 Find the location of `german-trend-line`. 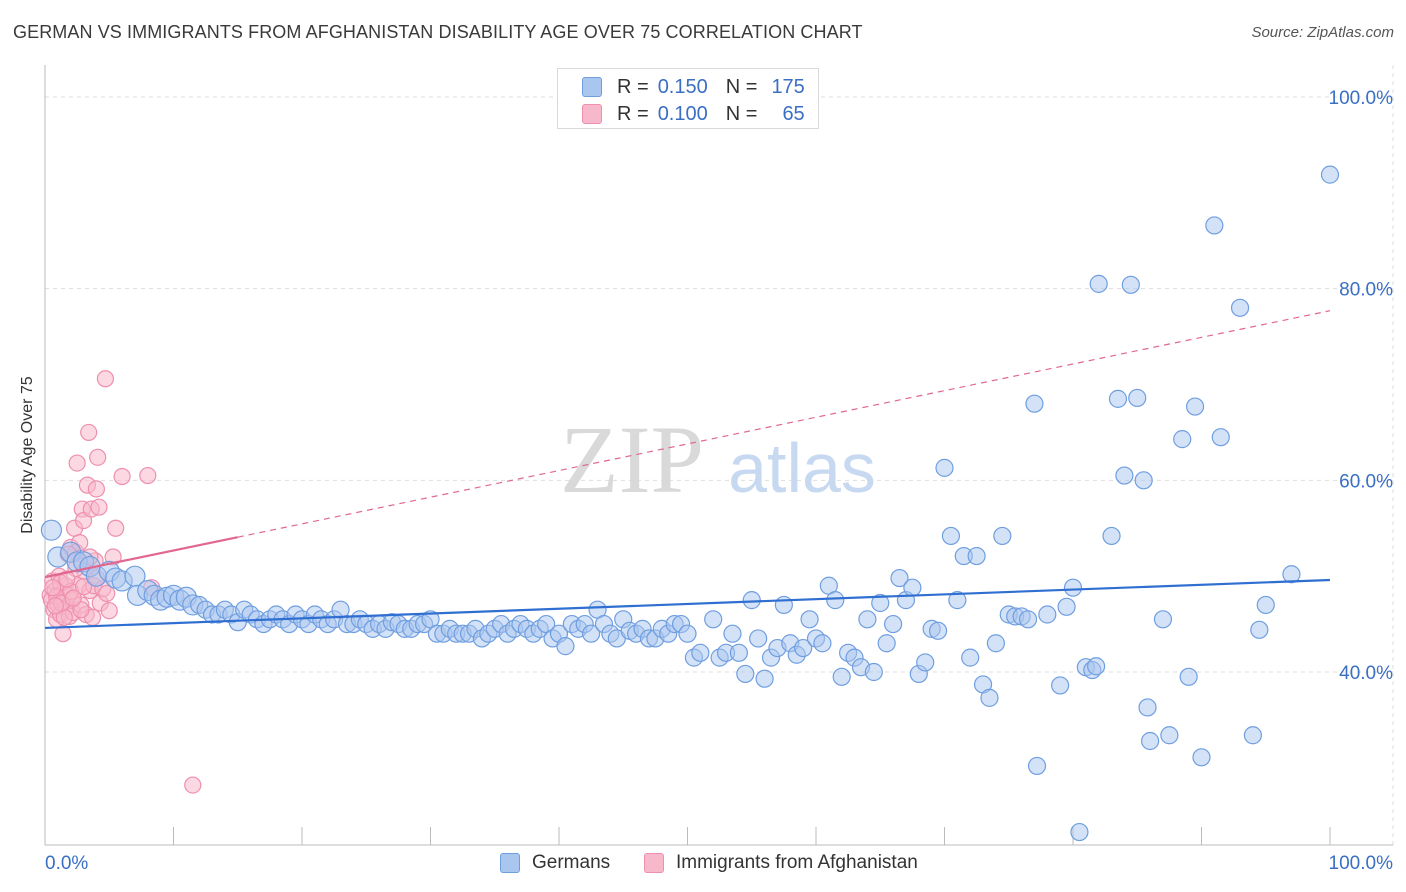

german-trend-line is located at coordinates (687, 604).